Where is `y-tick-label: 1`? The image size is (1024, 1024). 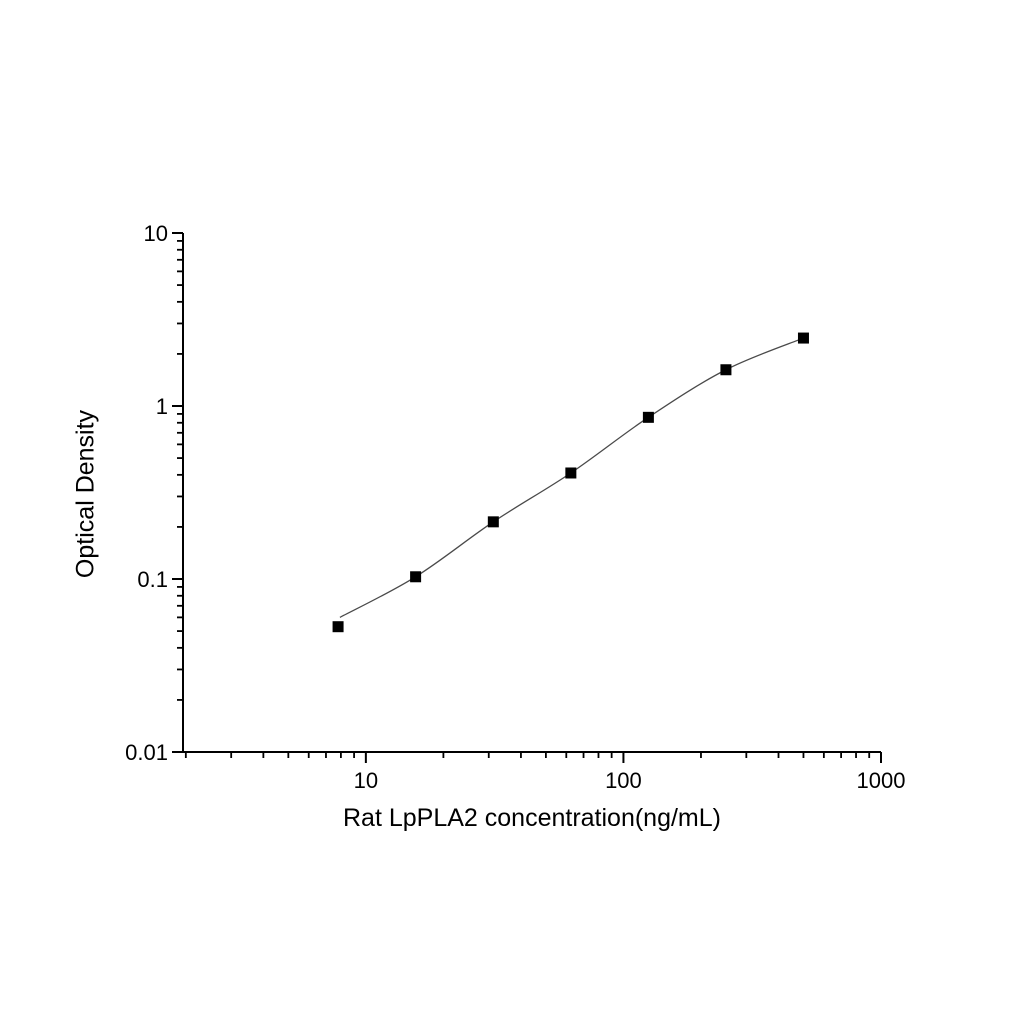
y-tick-label: 1 is located at coordinates (162, 406).